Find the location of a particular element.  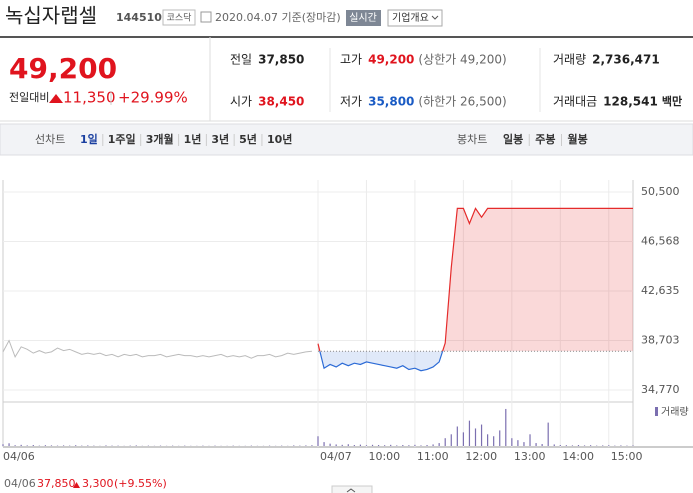

footer-change: 3,300 is located at coordinates (98, 483).